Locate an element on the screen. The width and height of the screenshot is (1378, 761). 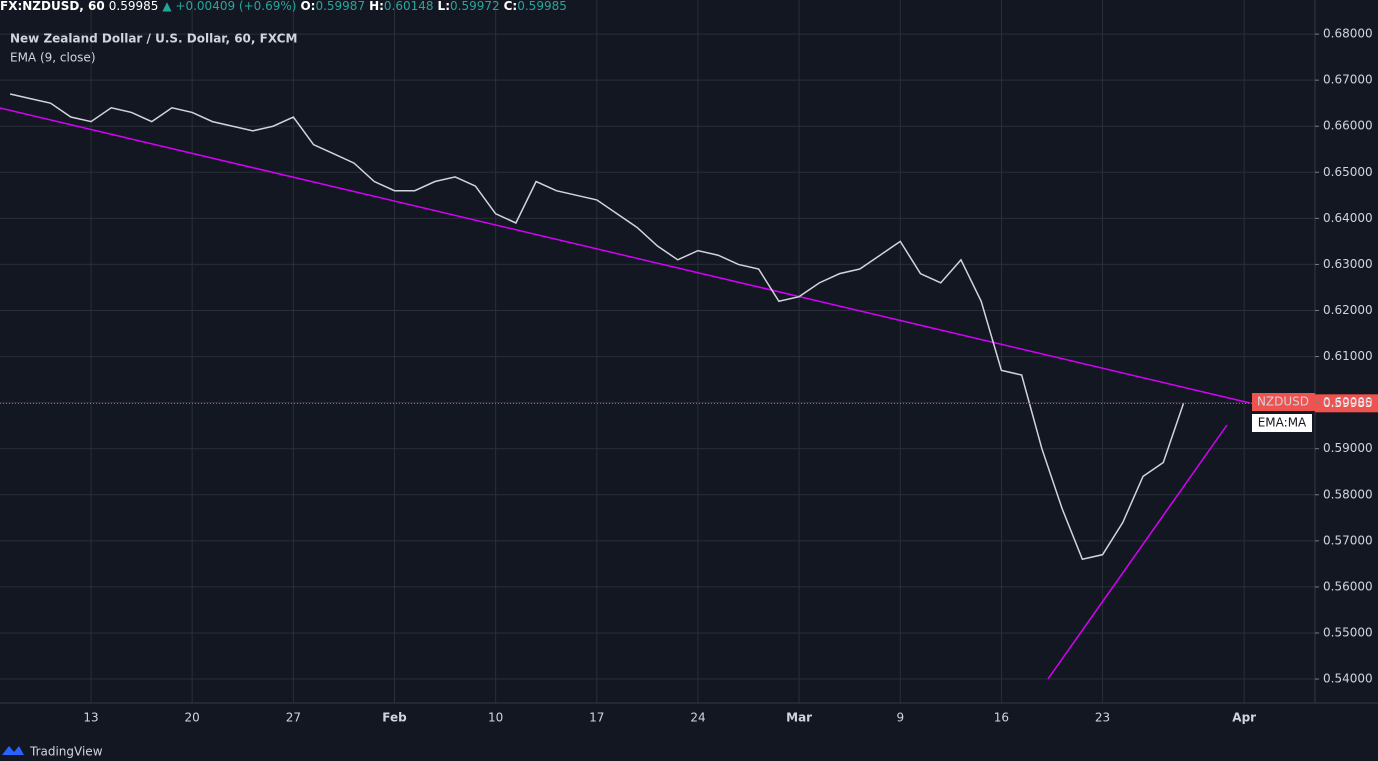
y-tick-label: 0.56000 is located at coordinates (1348, 586).